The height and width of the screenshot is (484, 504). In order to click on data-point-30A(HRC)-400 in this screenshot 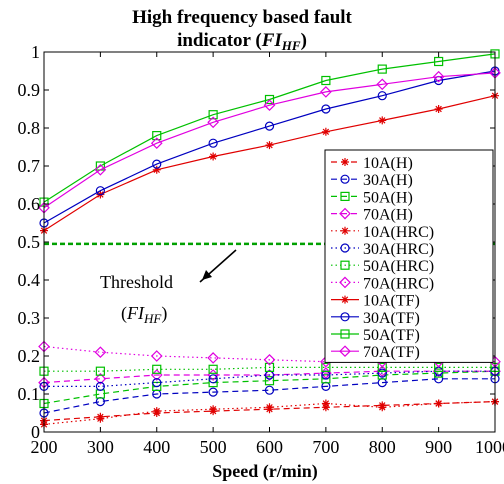, I will do `click(157, 383)`.